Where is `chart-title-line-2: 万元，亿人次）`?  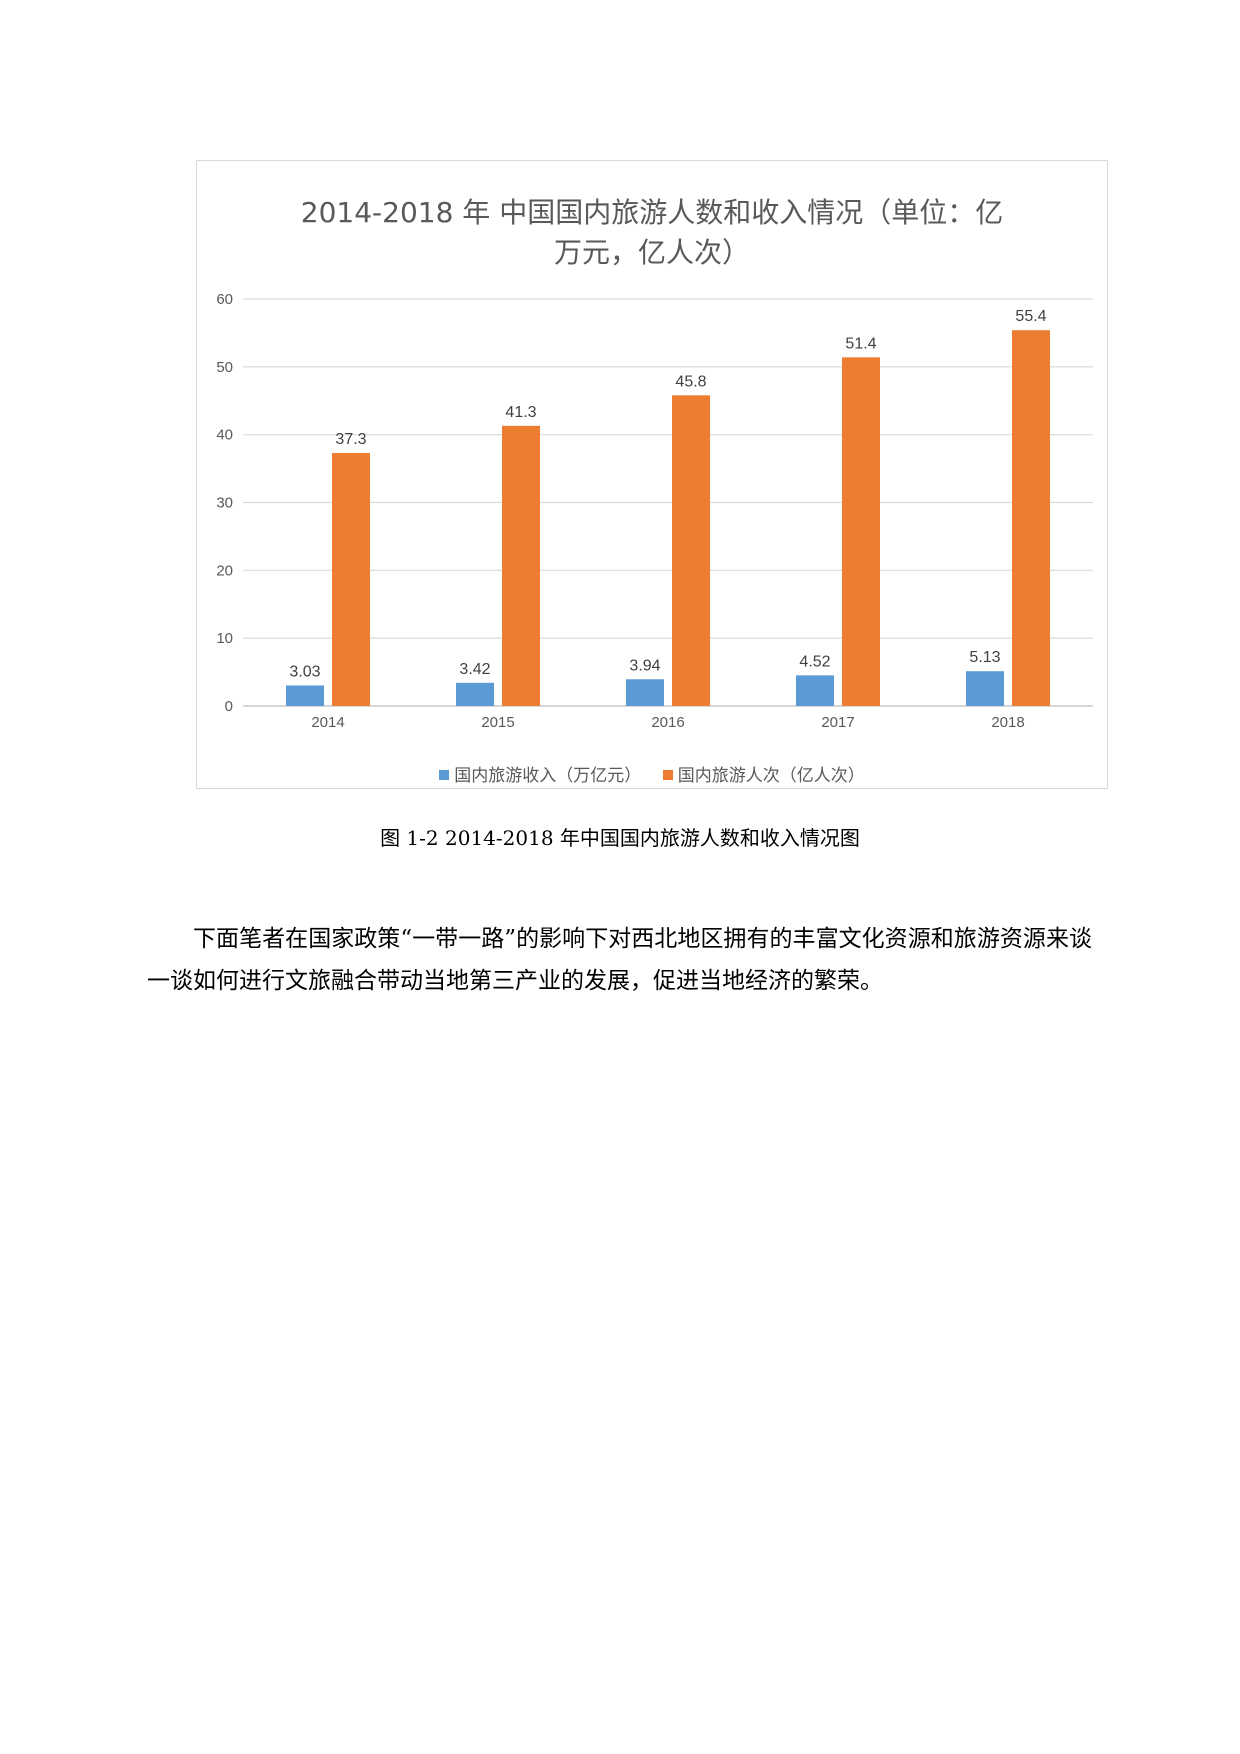 chart-title-line-2: 万元，亿人次） is located at coordinates (651, 252).